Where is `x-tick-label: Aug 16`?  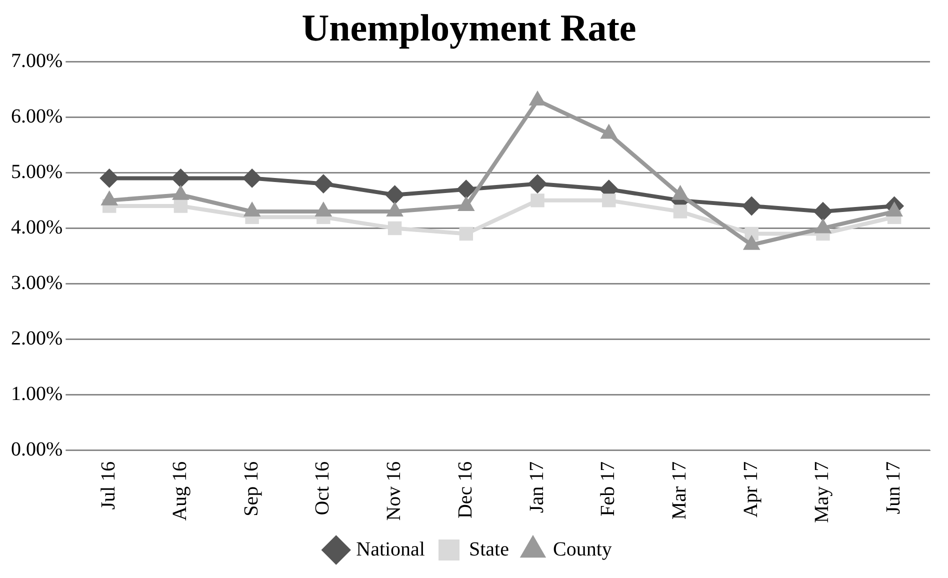 x-tick-label: Aug 16 is located at coordinates (179, 491).